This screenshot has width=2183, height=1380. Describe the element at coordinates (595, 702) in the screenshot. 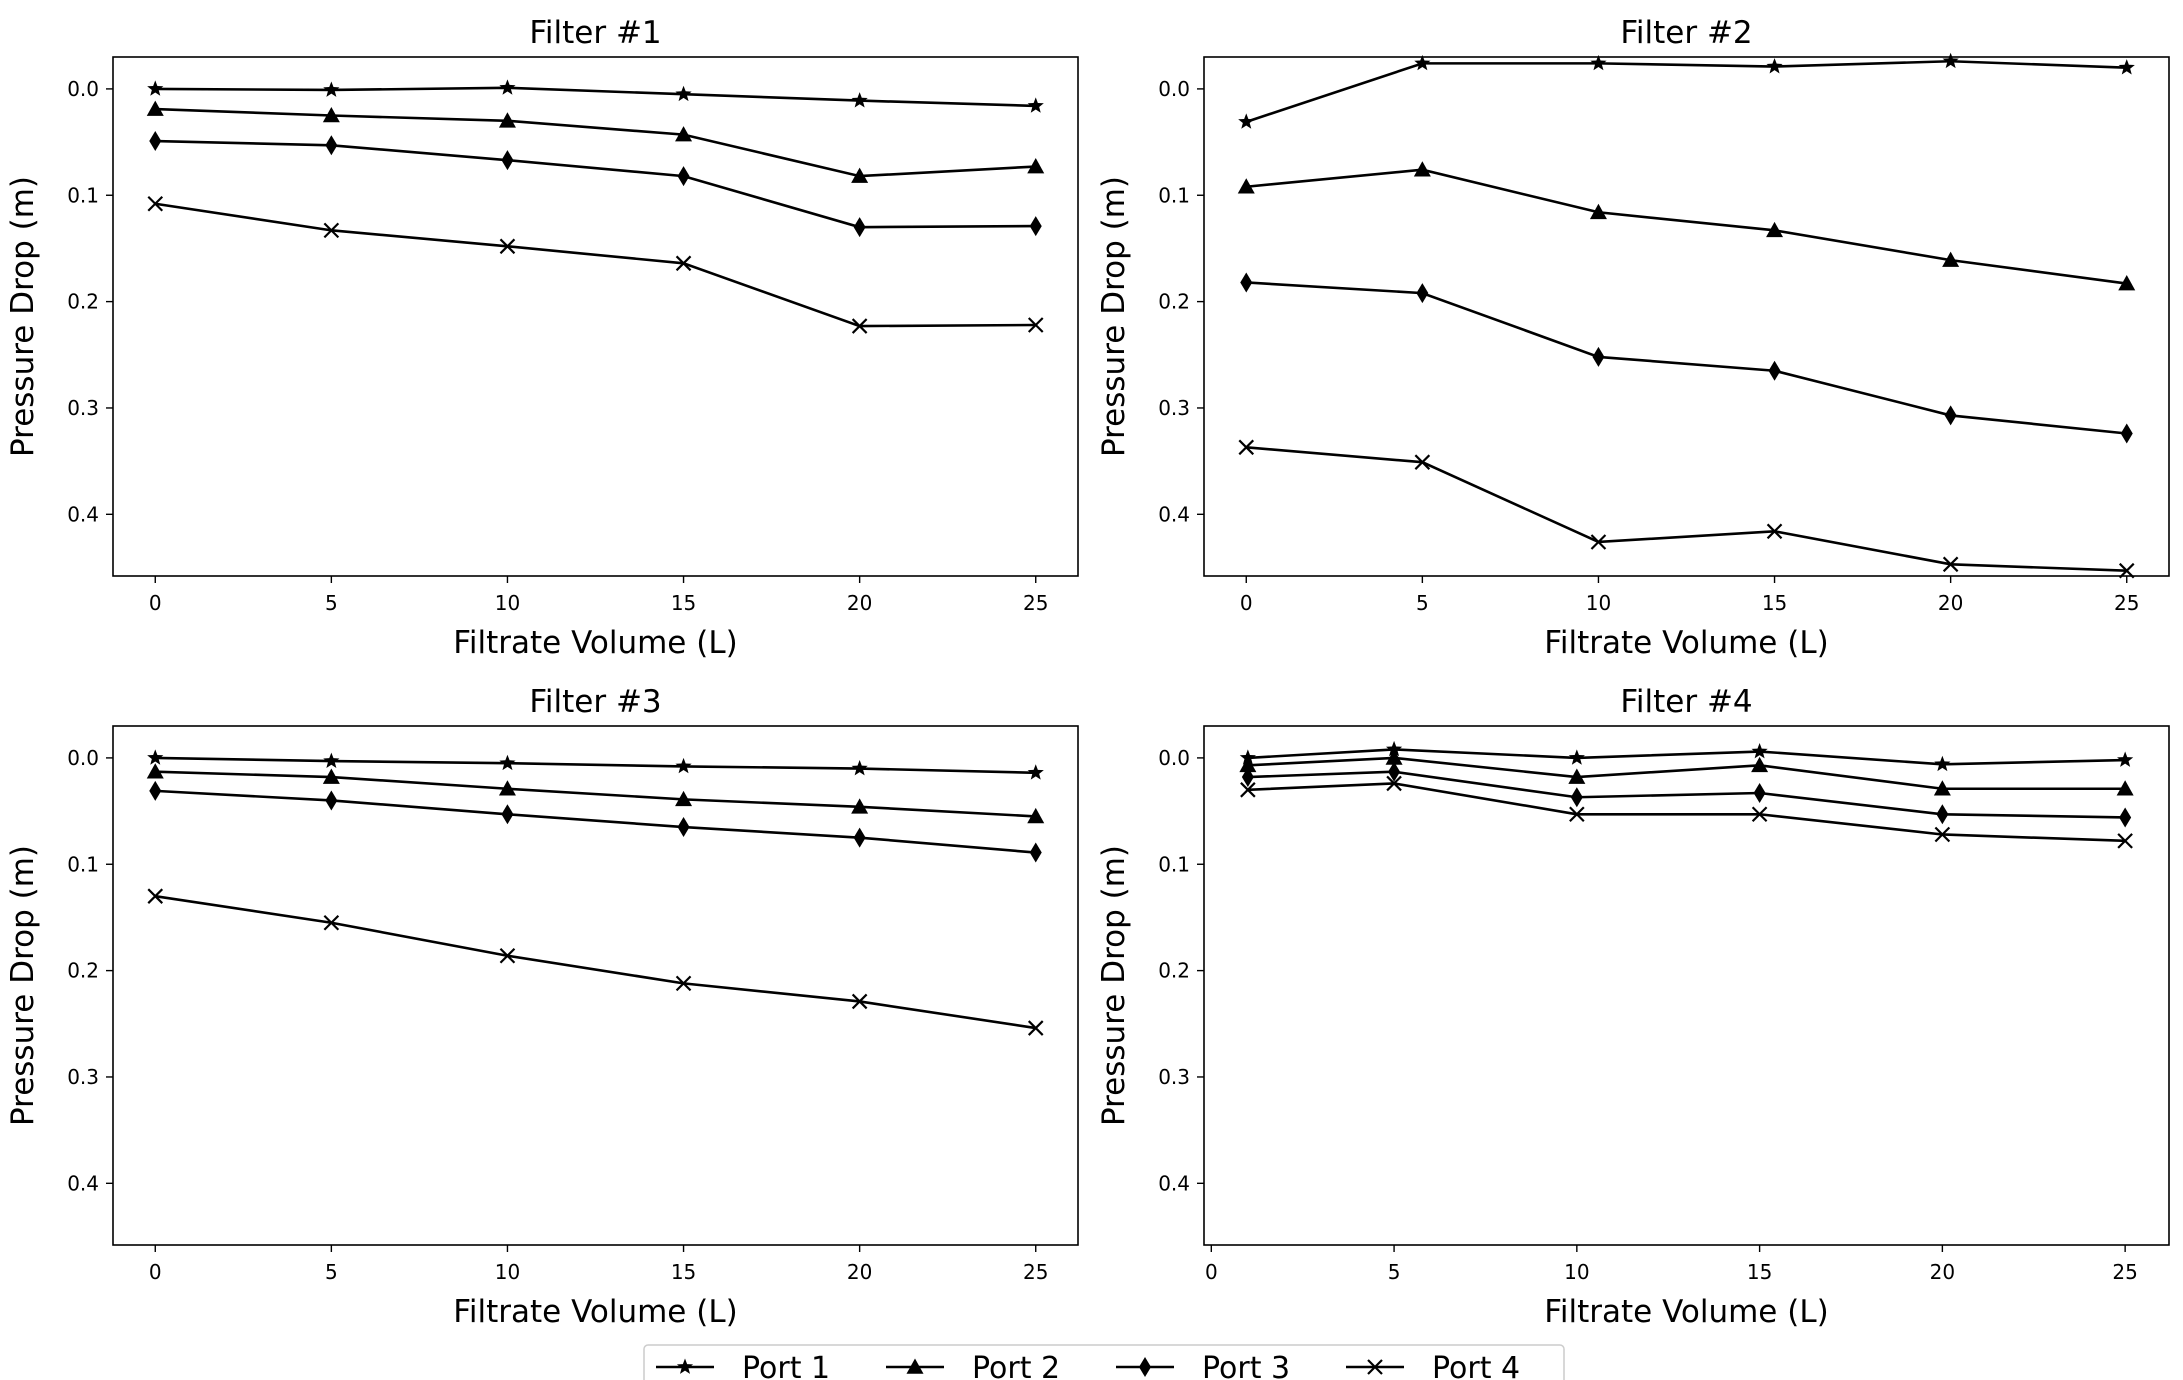

I see `chart-title: Filter #3` at that location.